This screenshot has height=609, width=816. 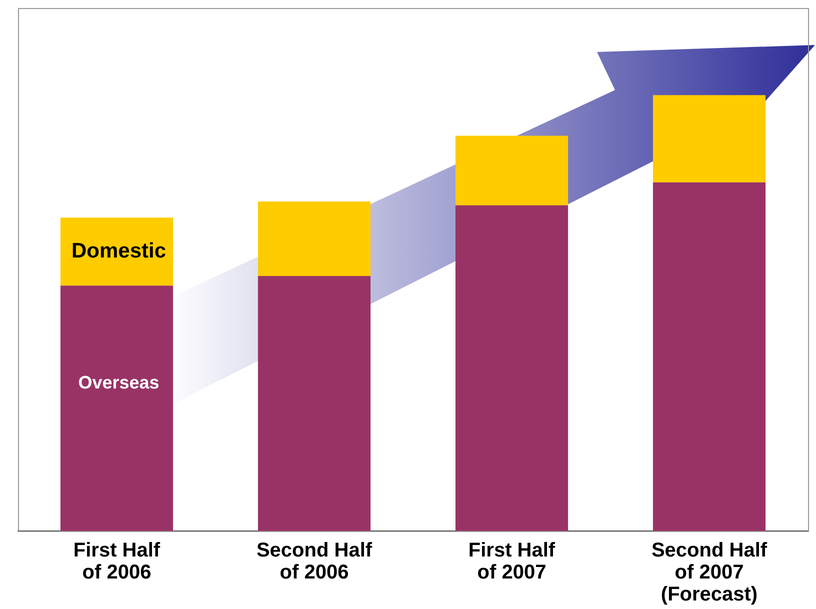 I want to click on x-tick-label: Second Half of 2006, so click(x=314, y=562).